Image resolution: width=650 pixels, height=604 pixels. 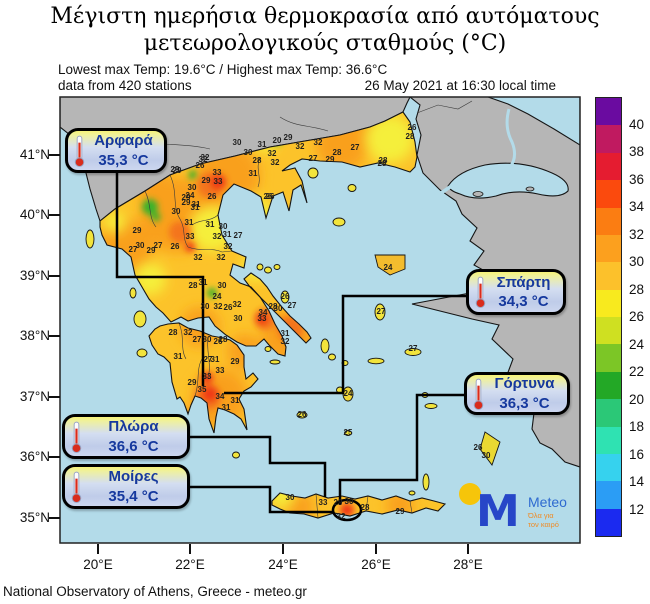 I want to click on lon-tick-label: 22°E, so click(x=190, y=564).